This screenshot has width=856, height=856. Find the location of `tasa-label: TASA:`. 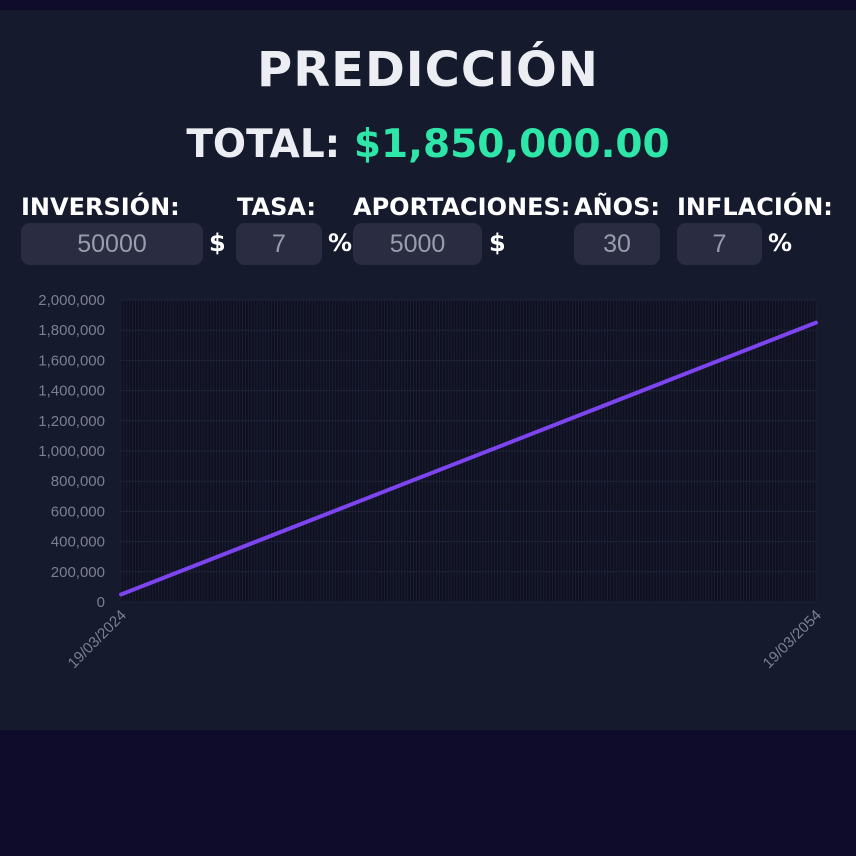

tasa-label: TASA: is located at coordinates (276, 207).